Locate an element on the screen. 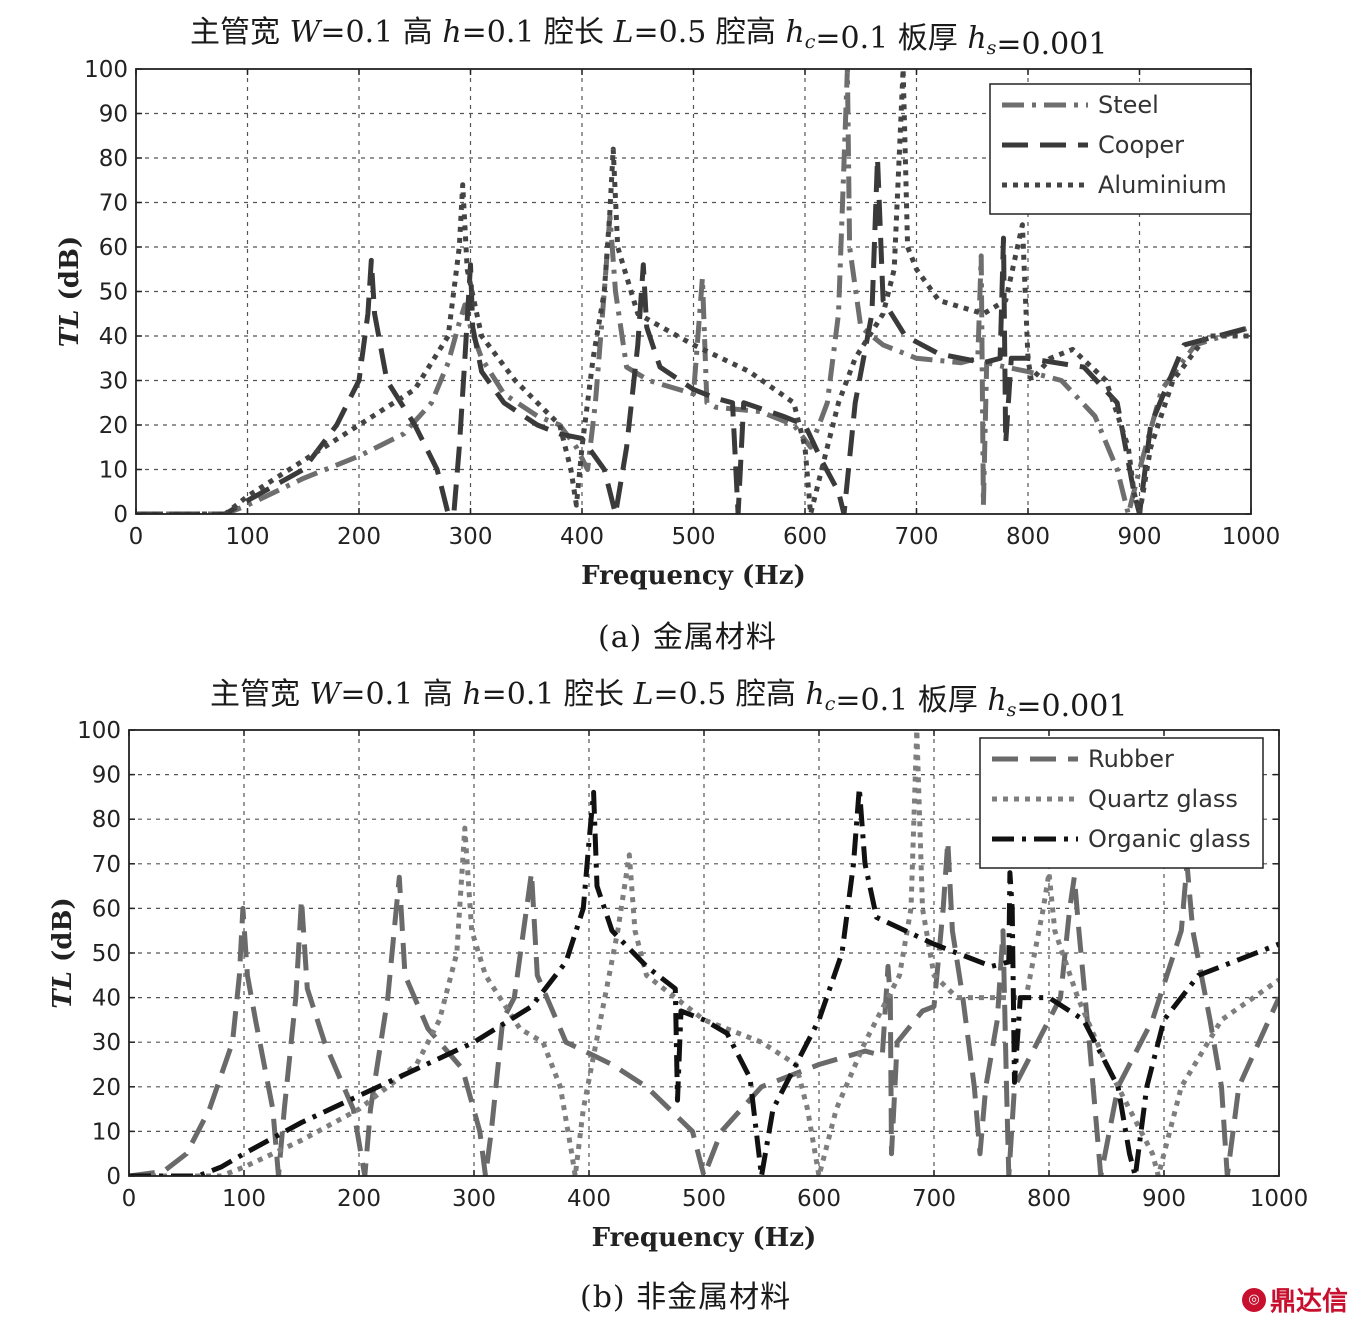 Image resolution: width=1356 pixels, height=1324 pixels. legend: Rubber Quartz glass Organic glass is located at coordinates (1121, 803).